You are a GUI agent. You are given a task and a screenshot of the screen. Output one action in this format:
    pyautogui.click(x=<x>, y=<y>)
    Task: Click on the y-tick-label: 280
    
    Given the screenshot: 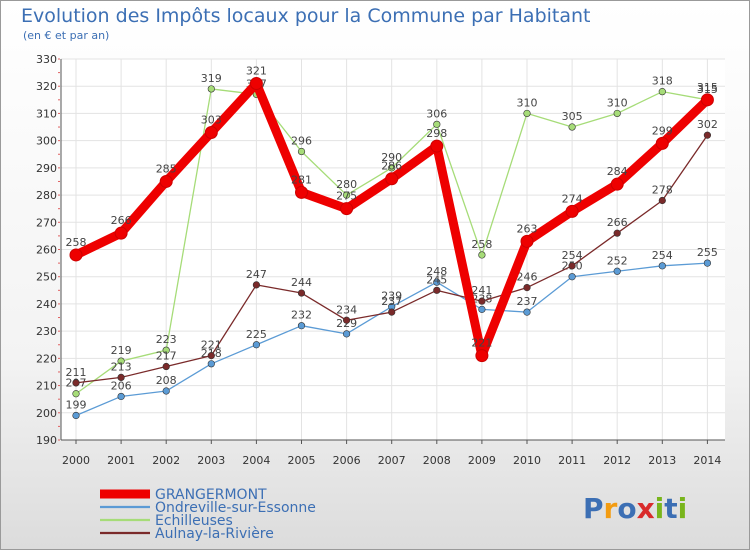 What is the action you would take?
    pyautogui.click(x=46, y=195)
    